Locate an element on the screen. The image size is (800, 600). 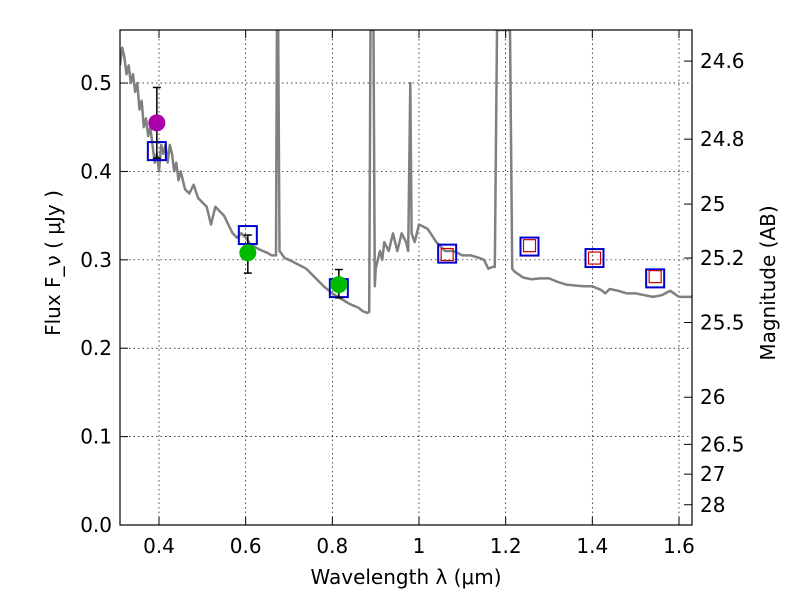
y-tick-label: 0.3 is located at coordinates (96, 260).